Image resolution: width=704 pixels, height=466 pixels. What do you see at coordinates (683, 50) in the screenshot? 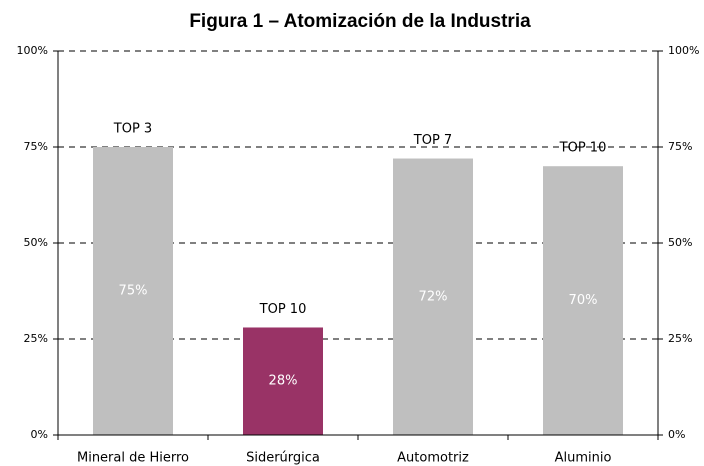
I see `y2-tick-label: 100%` at bounding box center [683, 50].